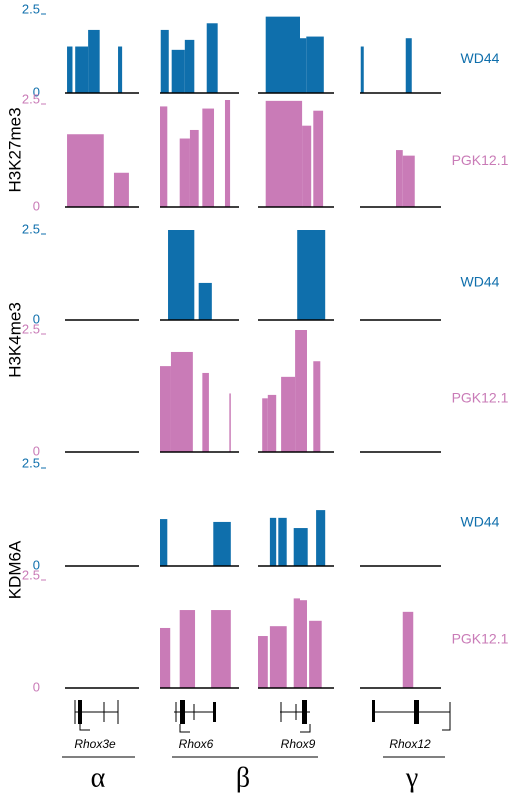 The height and width of the screenshot is (805, 529). I want to click on cluster-label: β, so click(243, 777).